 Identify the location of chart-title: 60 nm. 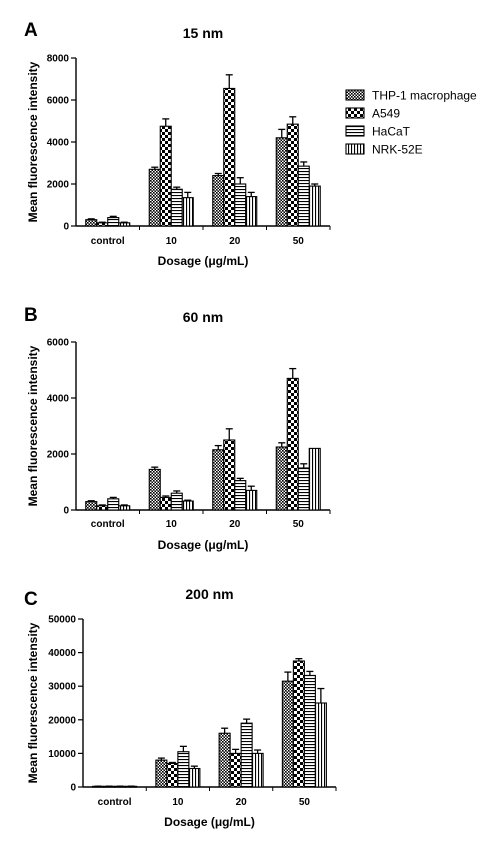
(203, 317).